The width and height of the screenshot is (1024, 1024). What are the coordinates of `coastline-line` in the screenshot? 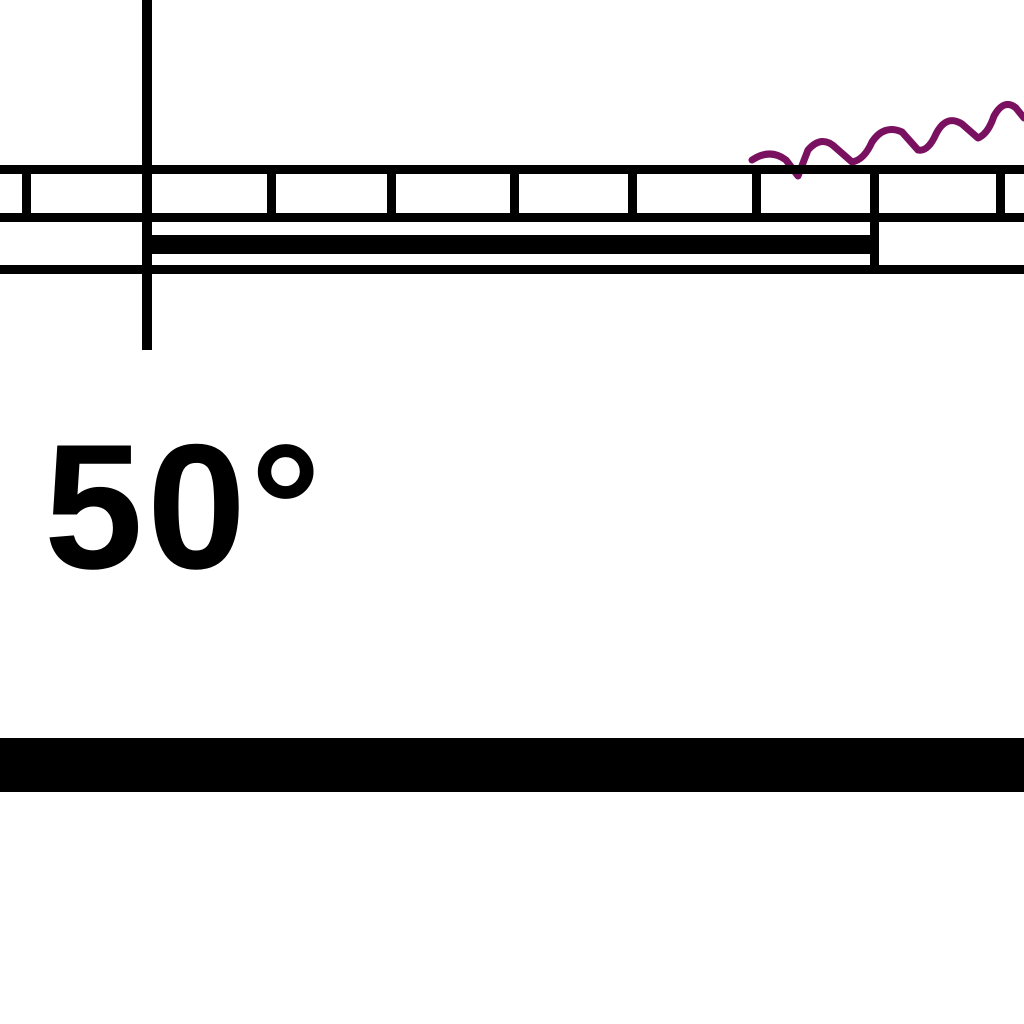 It's located at (886, 140).